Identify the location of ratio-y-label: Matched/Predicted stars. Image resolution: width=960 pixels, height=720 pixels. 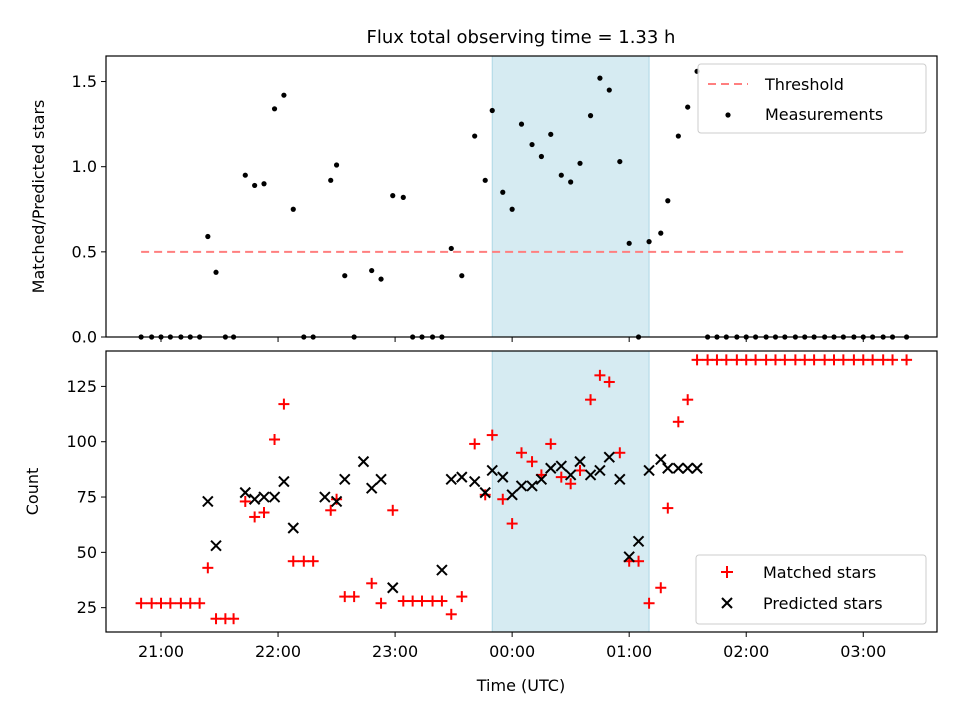
(38, 197).